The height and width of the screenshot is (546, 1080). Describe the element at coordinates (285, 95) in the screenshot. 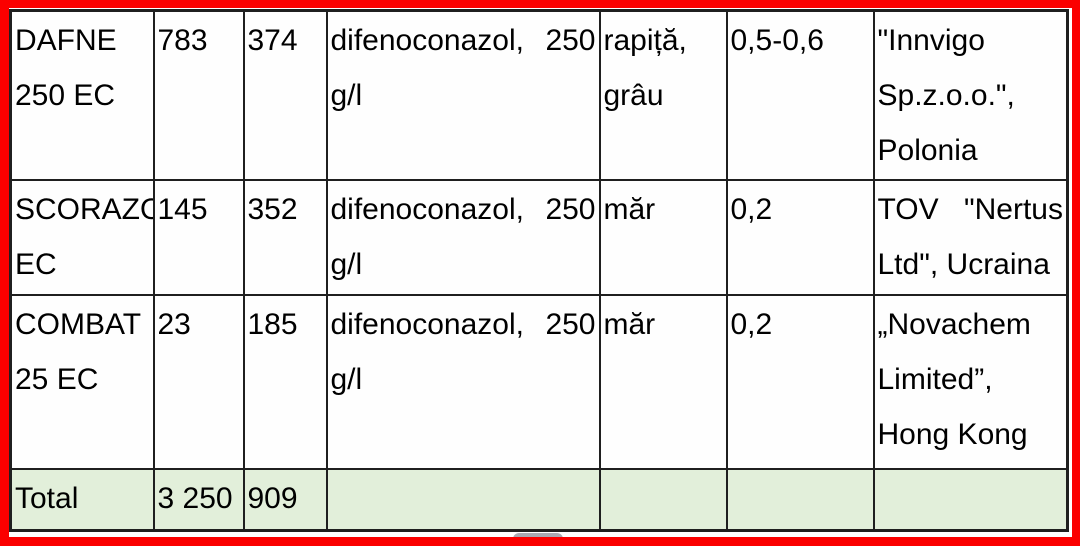

I see `quantity2-cell: 374` at that location.